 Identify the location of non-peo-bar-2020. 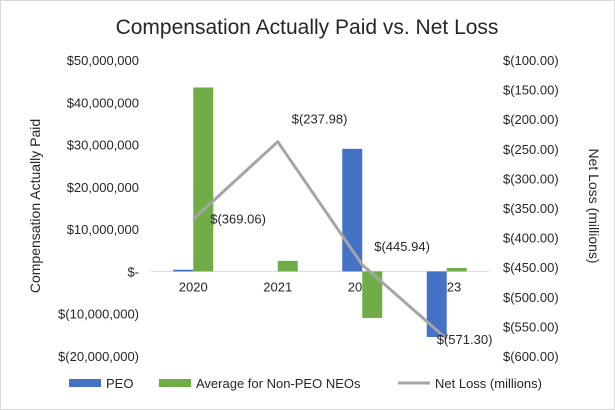
(203, 179).